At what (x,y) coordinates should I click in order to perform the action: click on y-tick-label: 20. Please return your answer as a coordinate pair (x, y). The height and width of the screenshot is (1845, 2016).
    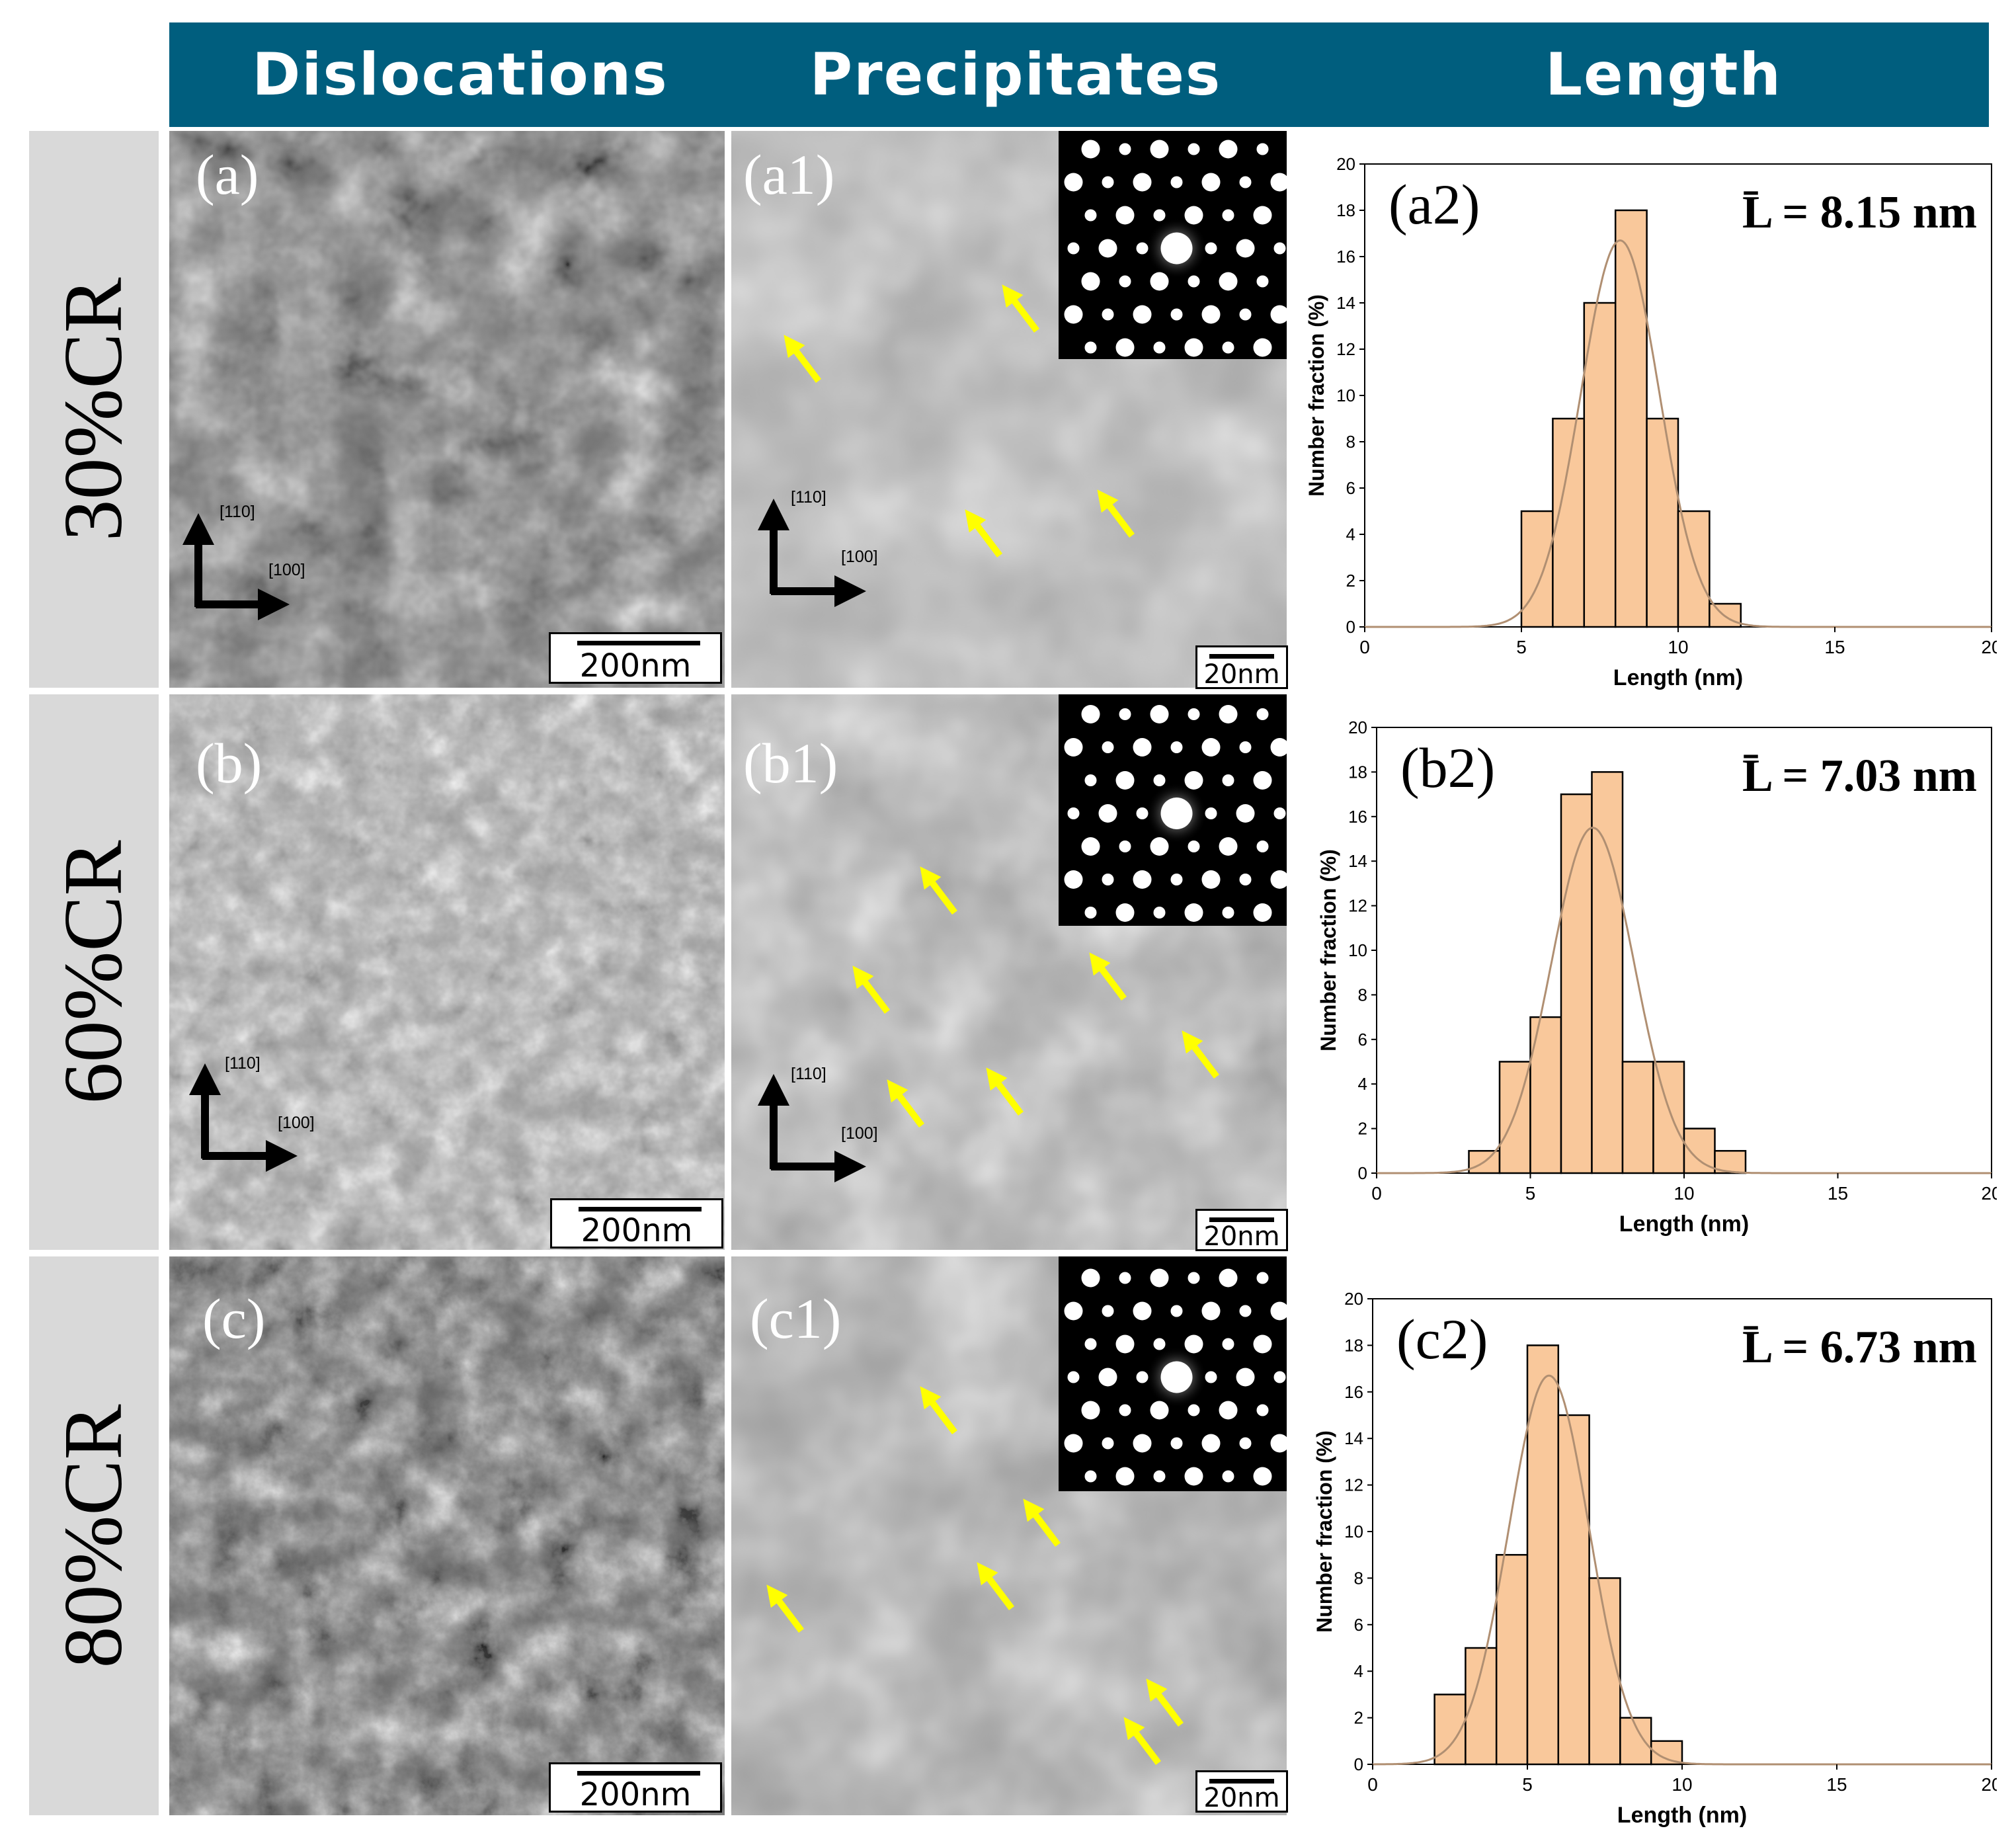
    Looking at the image, I should click on (1357, 727).